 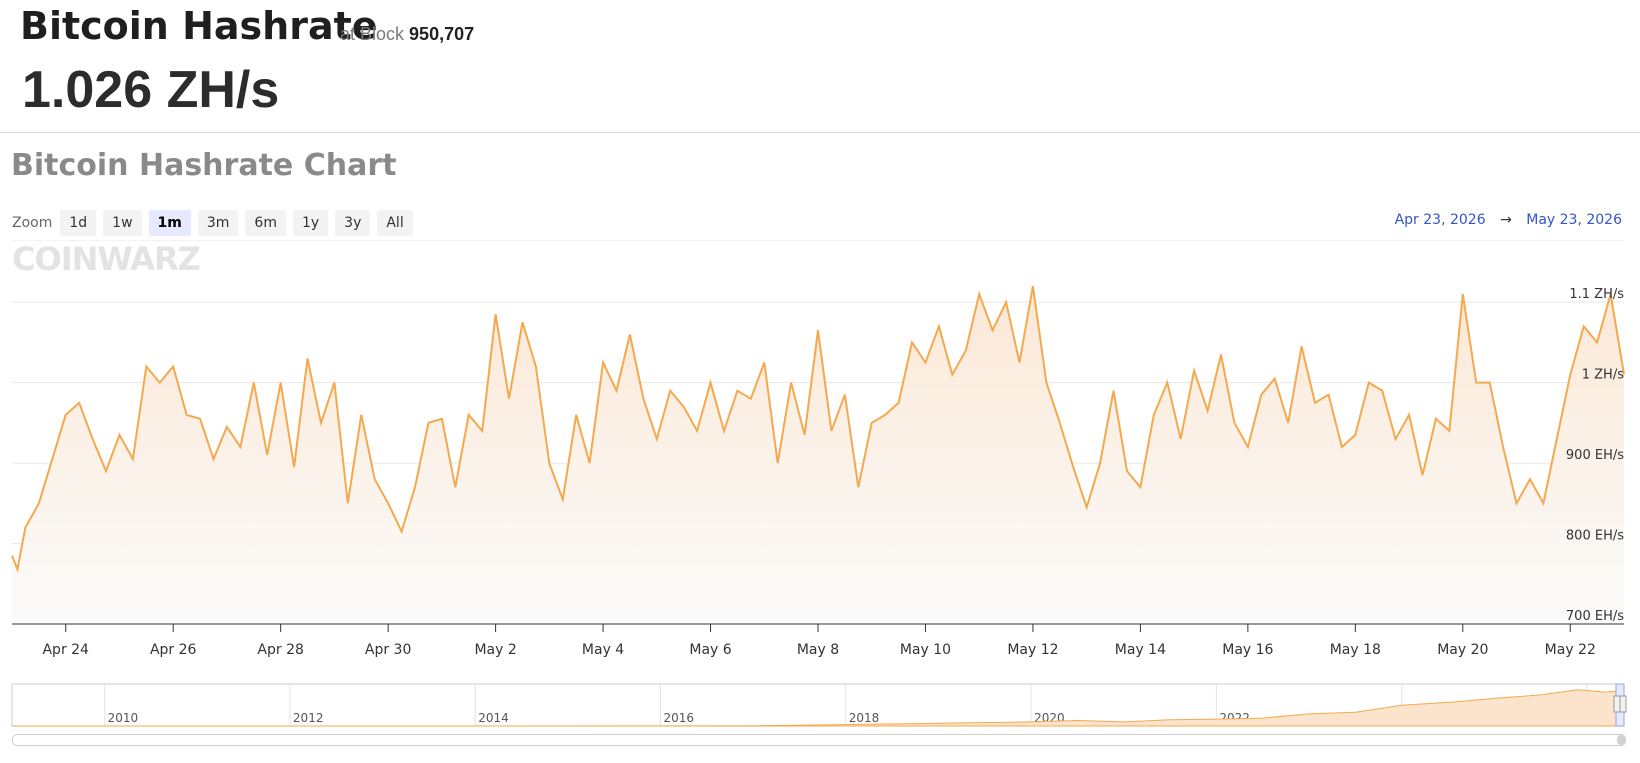 What do you see at coordinates (1595, 455) in the screenshot?
I see `y-tick-label: 900 EH/s` at bounding box center [1595, 455].